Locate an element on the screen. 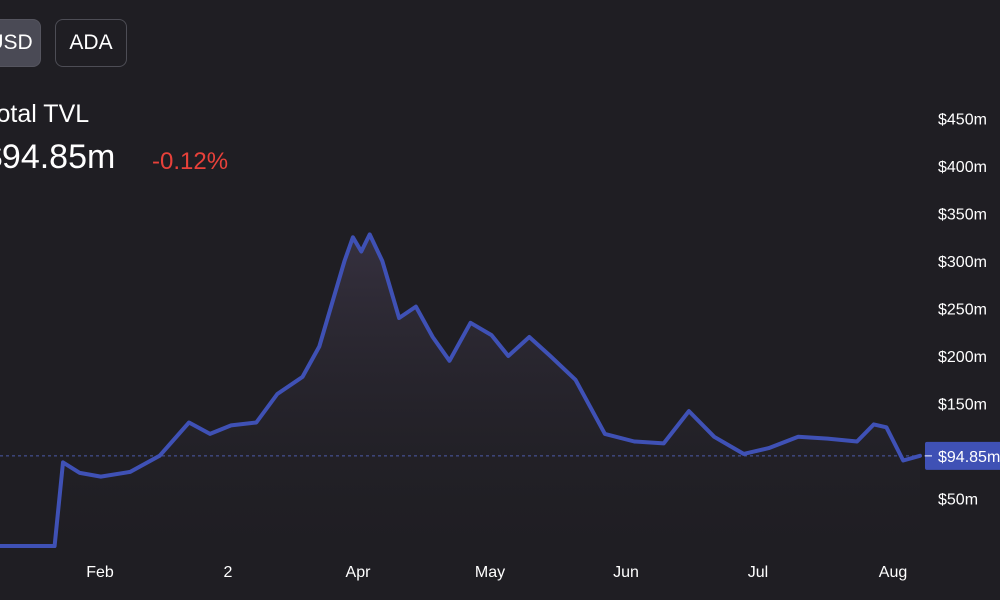 The height and width of the screenshot is (600, 1000). x-tick-label: May is located at coordinates (490, 572).